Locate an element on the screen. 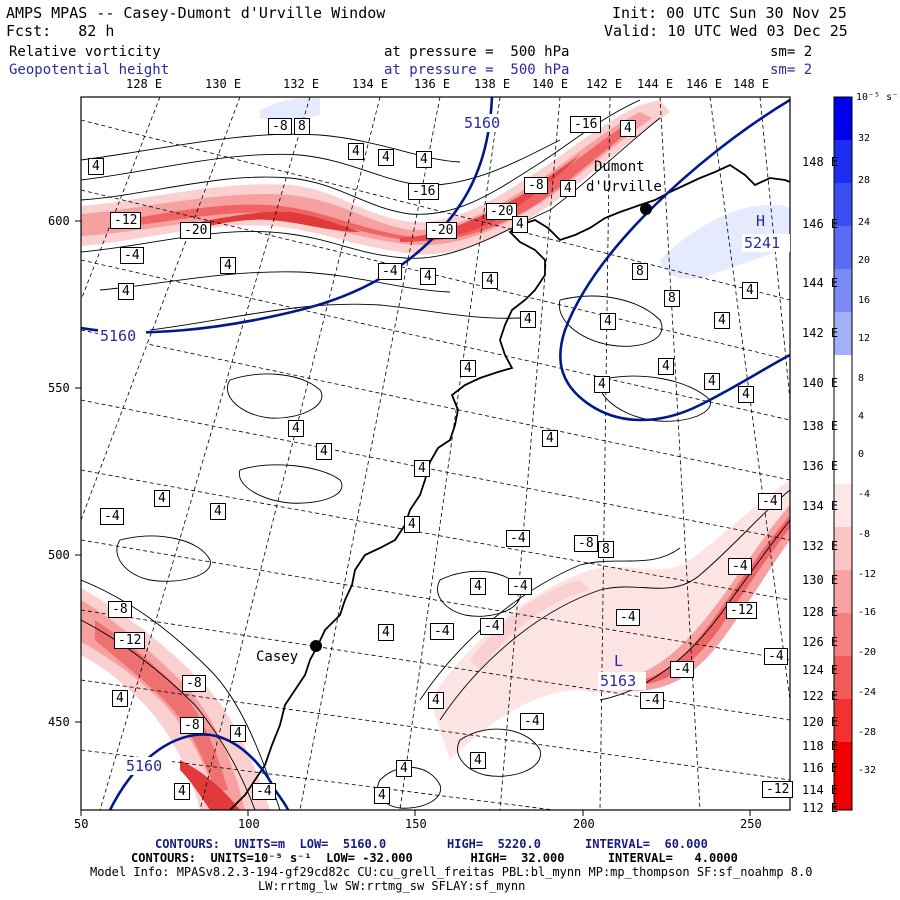 This screenshot has width=900, height=900. right-lon-label: 118 E is located at coordinates (820, 746).